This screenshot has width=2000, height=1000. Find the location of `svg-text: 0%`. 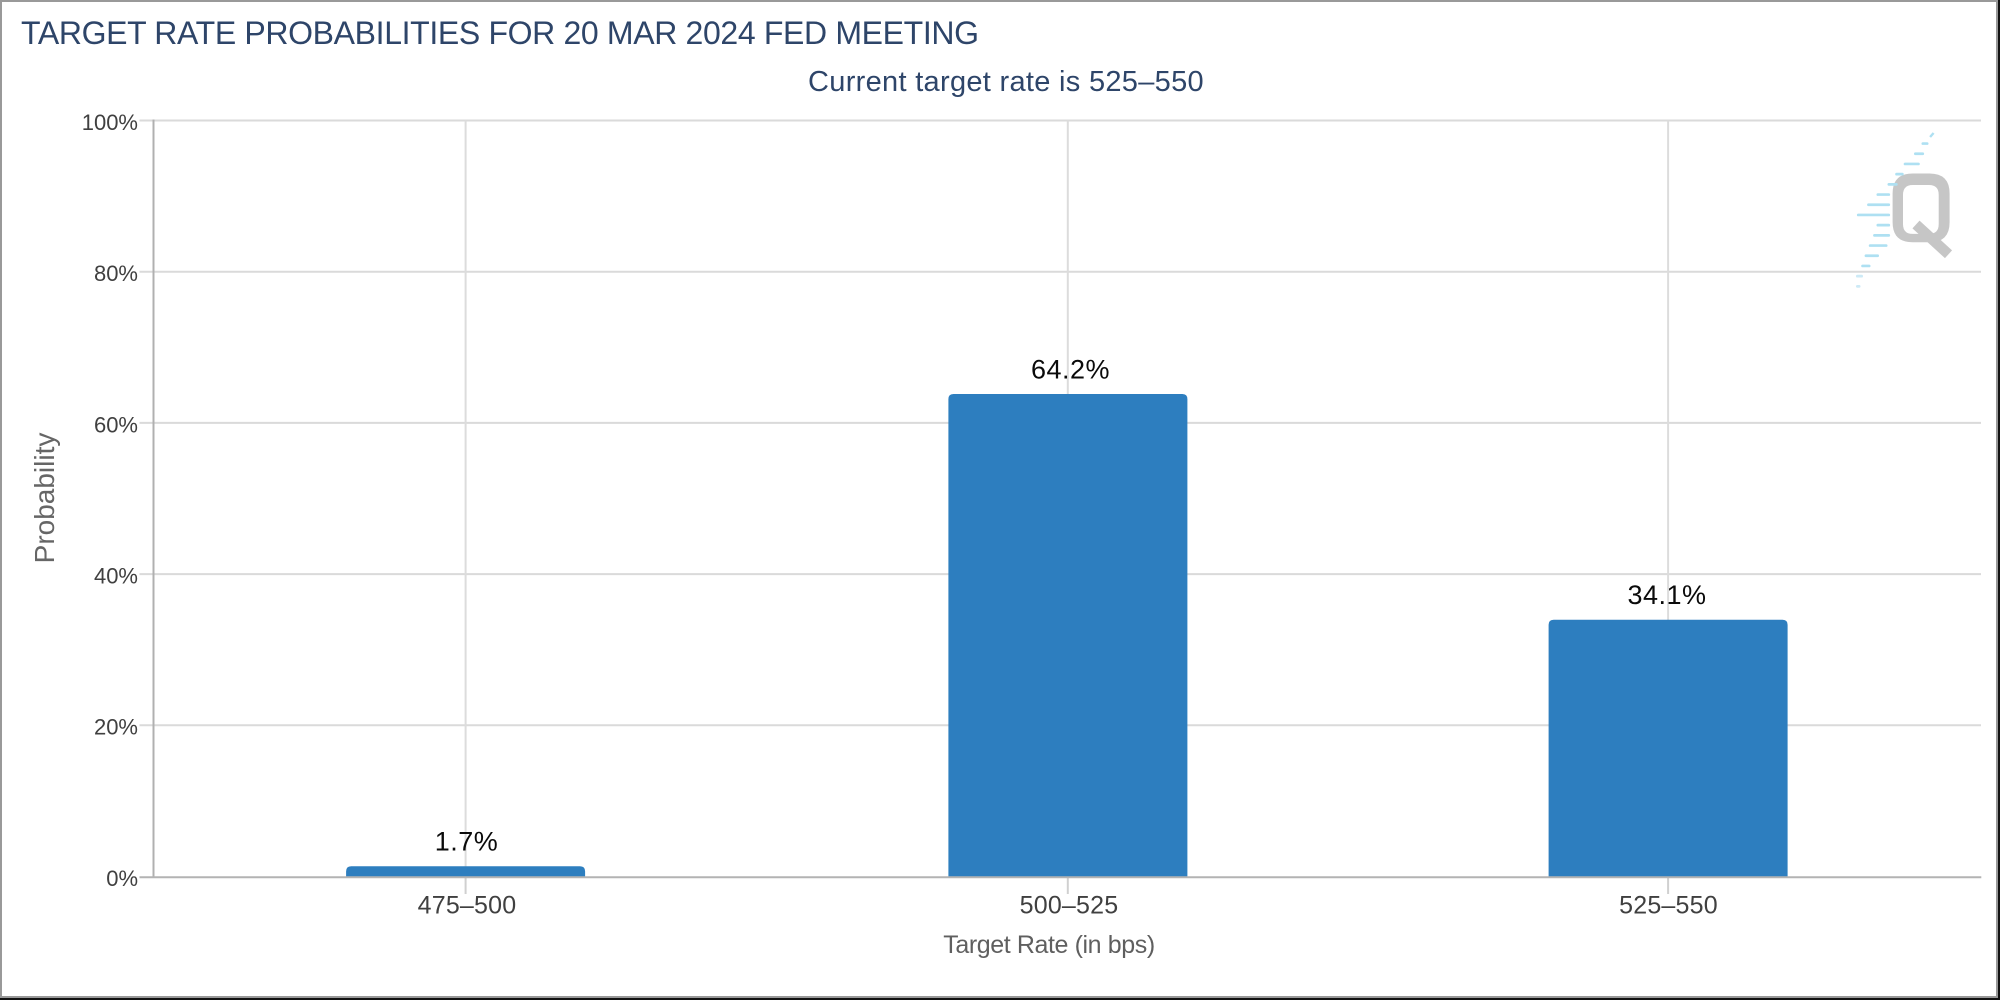

svg-text: 0% is located at coordinates (122, 878).